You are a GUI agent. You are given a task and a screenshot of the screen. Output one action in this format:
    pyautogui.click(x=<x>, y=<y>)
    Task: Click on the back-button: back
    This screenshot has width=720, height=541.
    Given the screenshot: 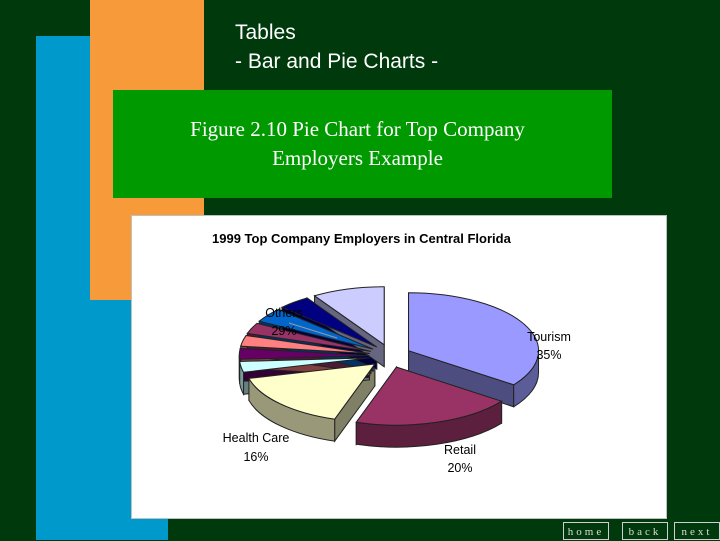 What is the action you would take?
    pyautogui.click(x=645, y=531)
    